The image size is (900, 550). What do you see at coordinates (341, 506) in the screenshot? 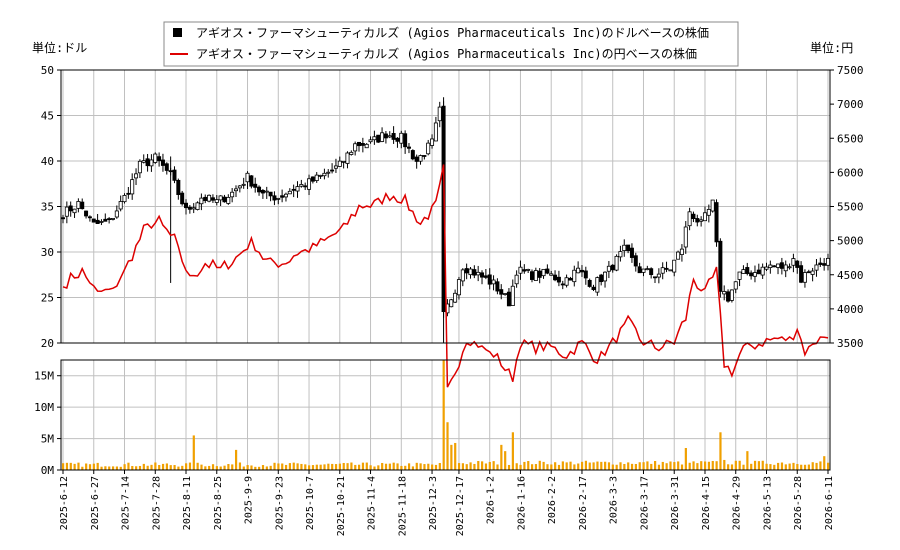
I see `x-tick-label: 2025-10-21` at bounding box center [341, 506].